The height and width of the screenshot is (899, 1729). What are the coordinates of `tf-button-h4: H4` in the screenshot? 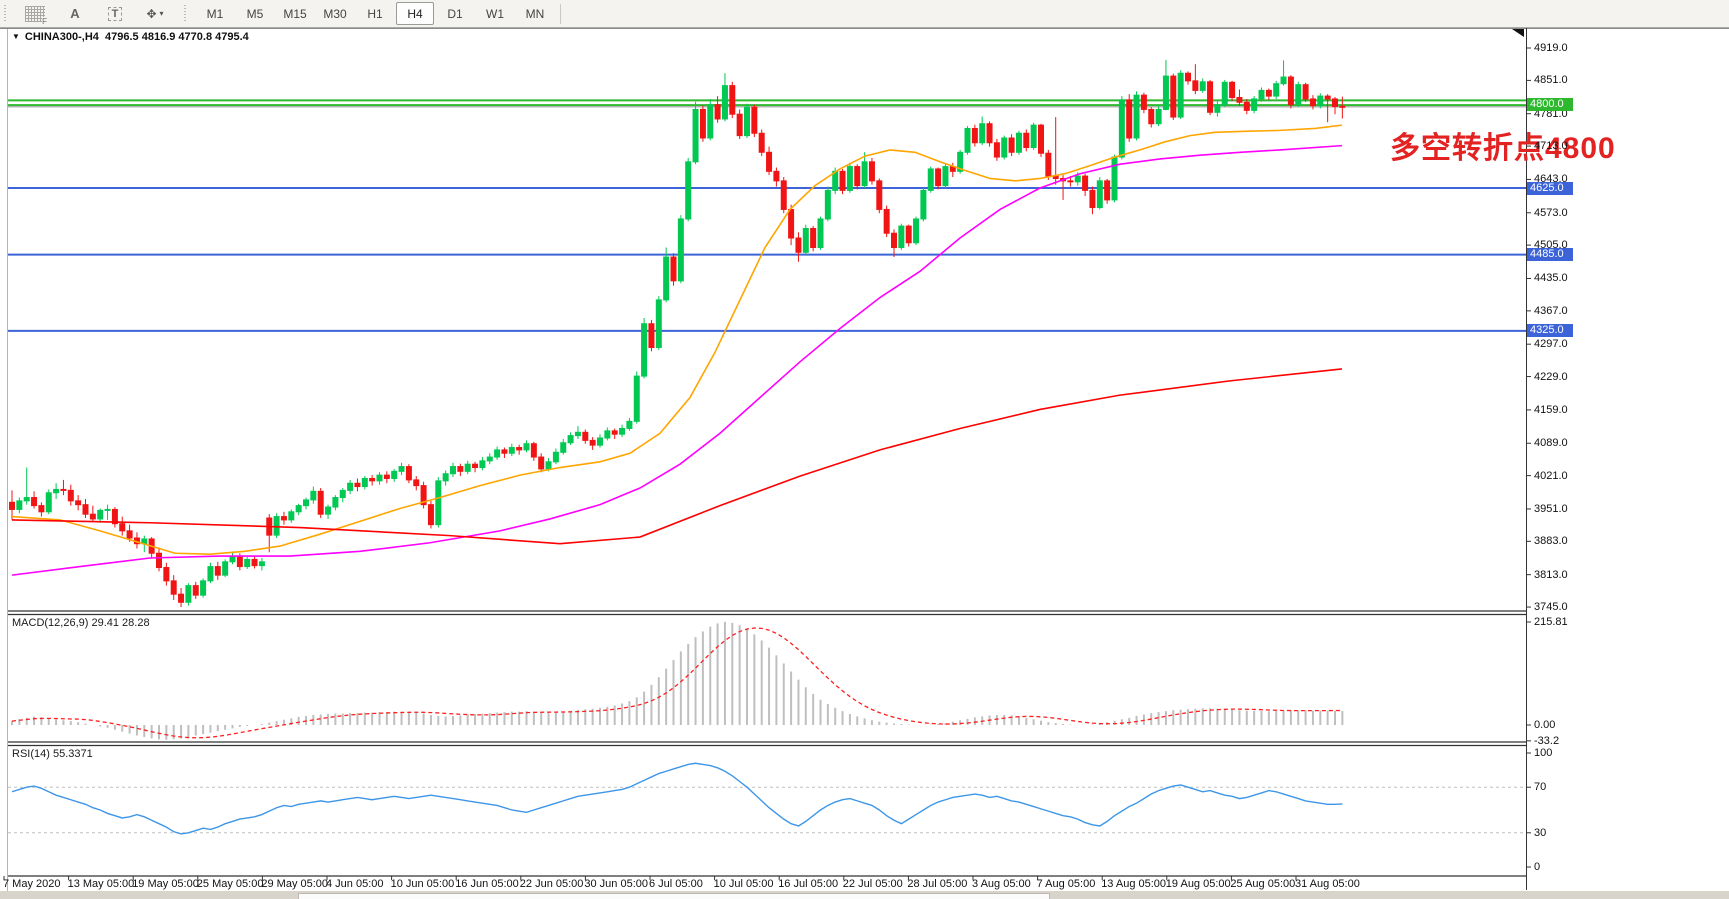 It's located at (415, 13).